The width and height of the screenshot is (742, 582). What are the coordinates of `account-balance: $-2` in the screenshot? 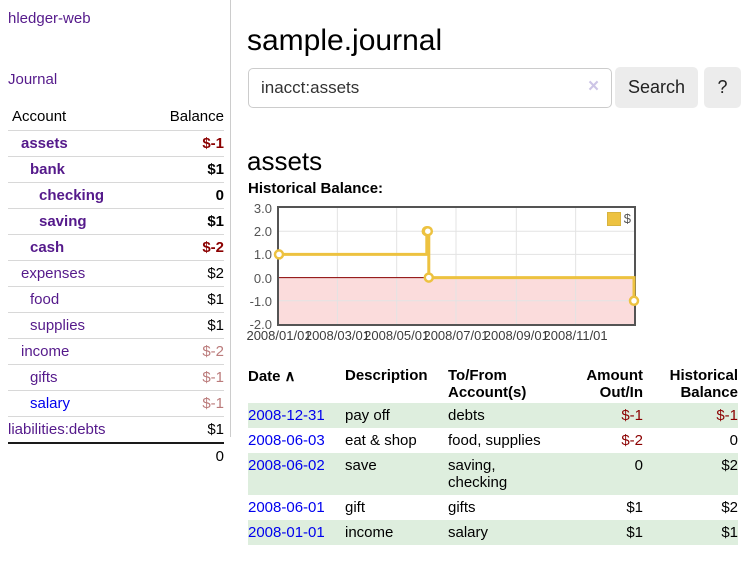 It's located at (183, 351).